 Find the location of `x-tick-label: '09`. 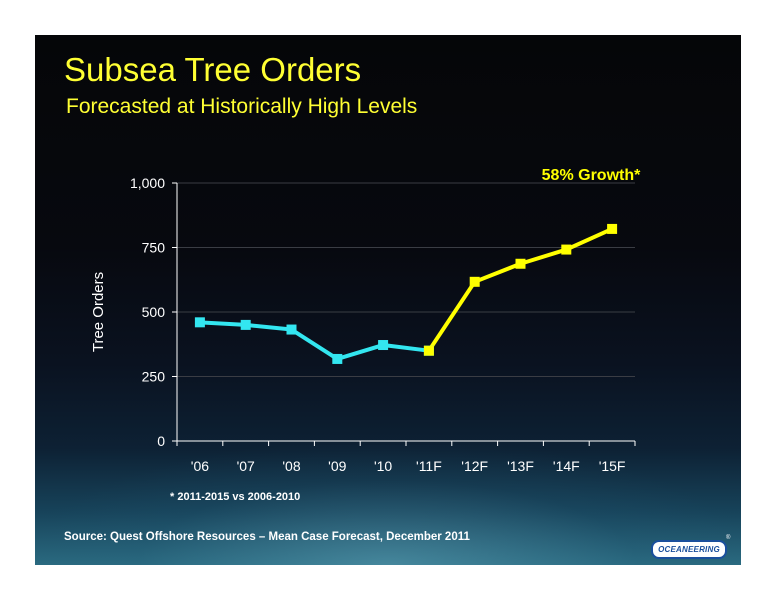

x-tick-label: '09 is located at coordinates (337, 466).